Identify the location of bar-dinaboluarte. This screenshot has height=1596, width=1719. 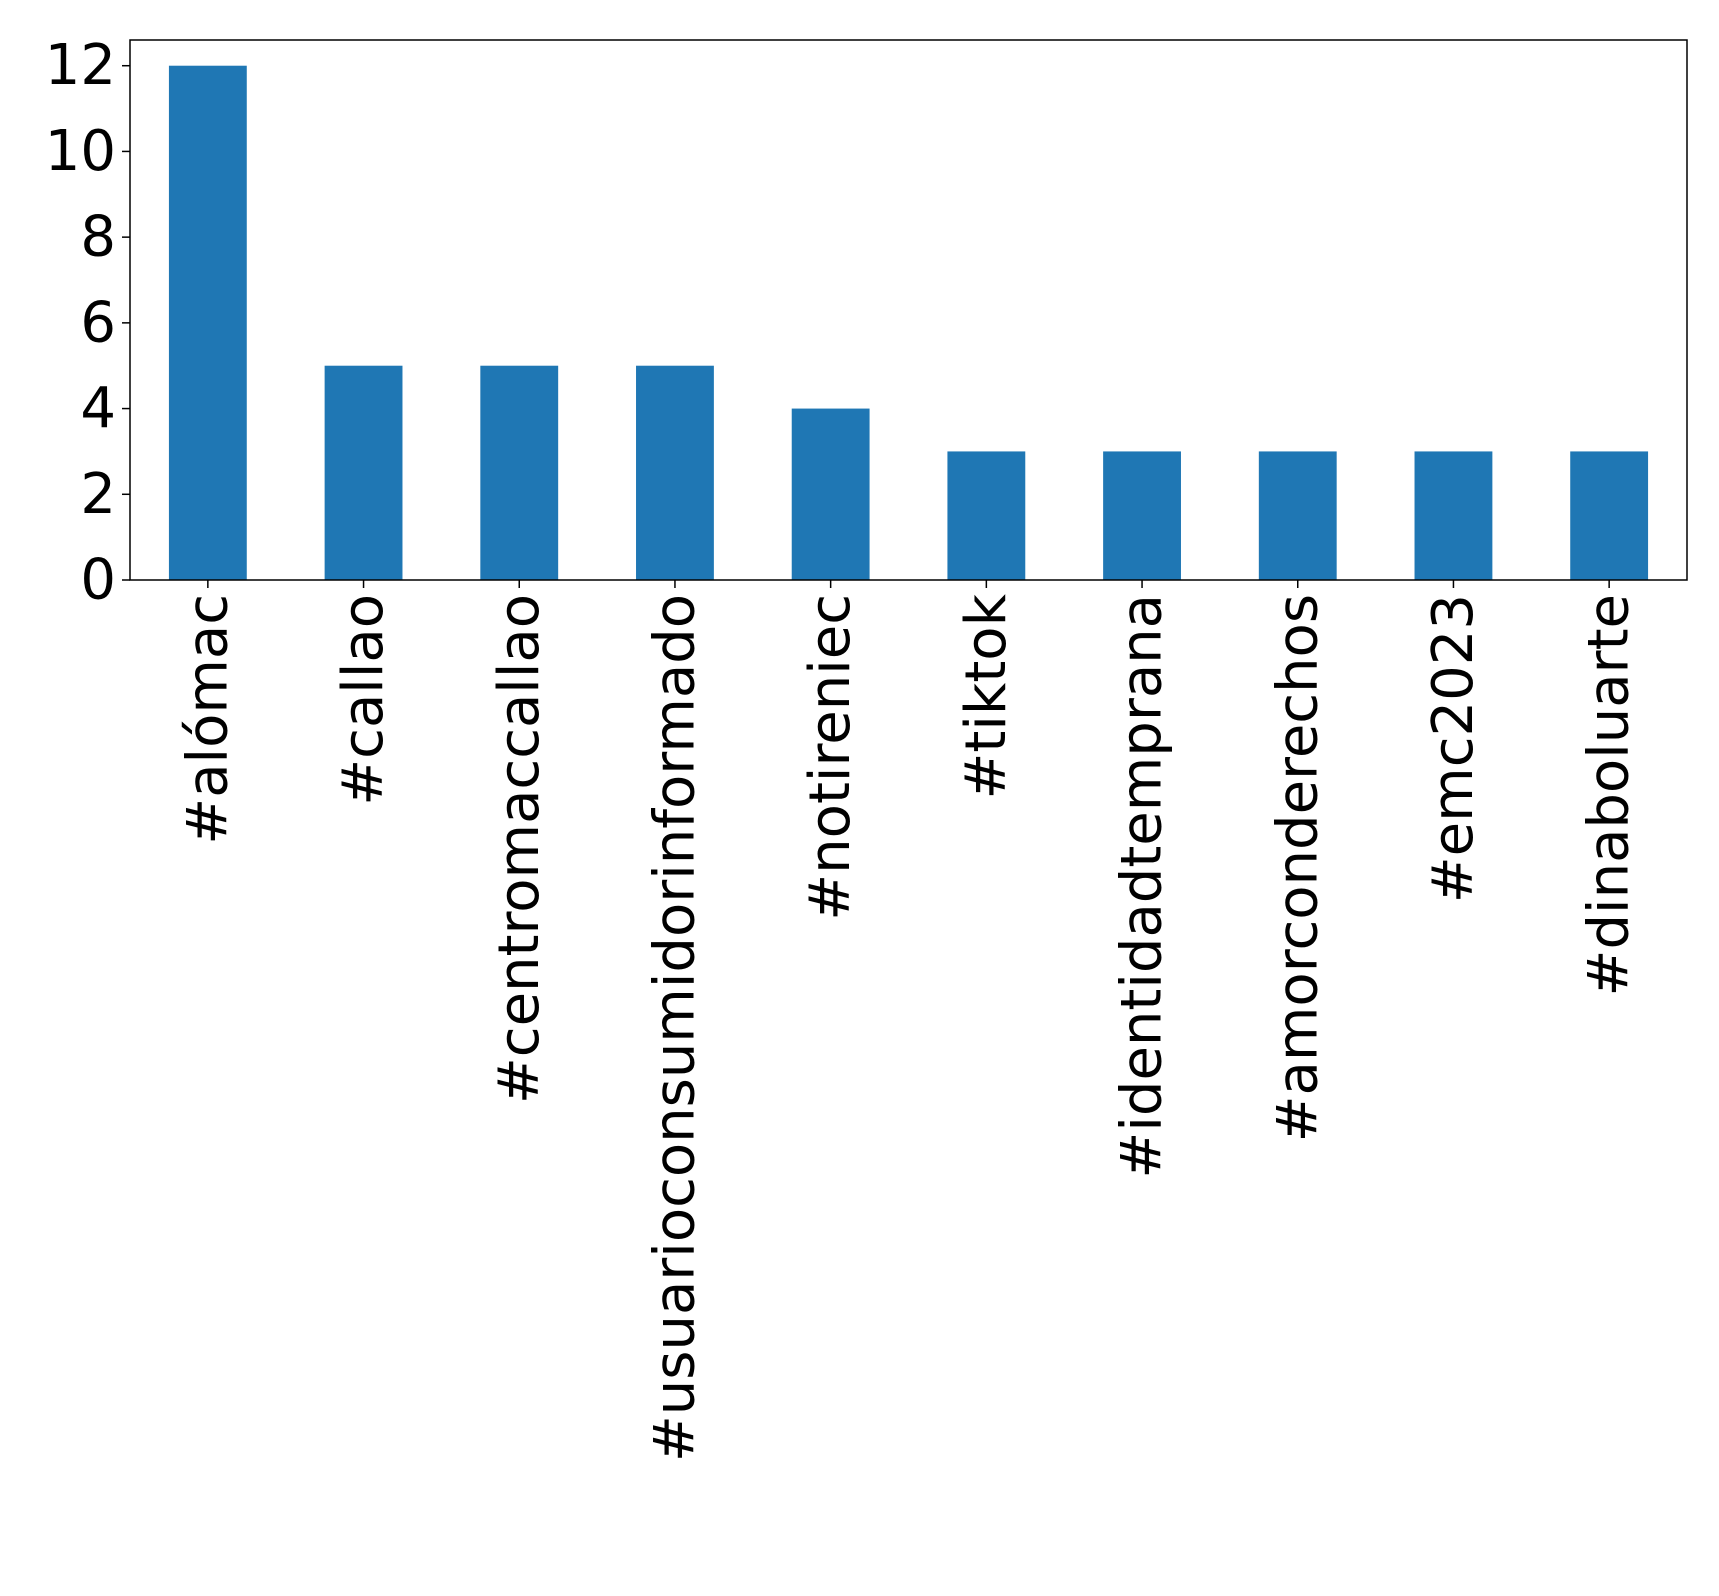
(1609, 515).